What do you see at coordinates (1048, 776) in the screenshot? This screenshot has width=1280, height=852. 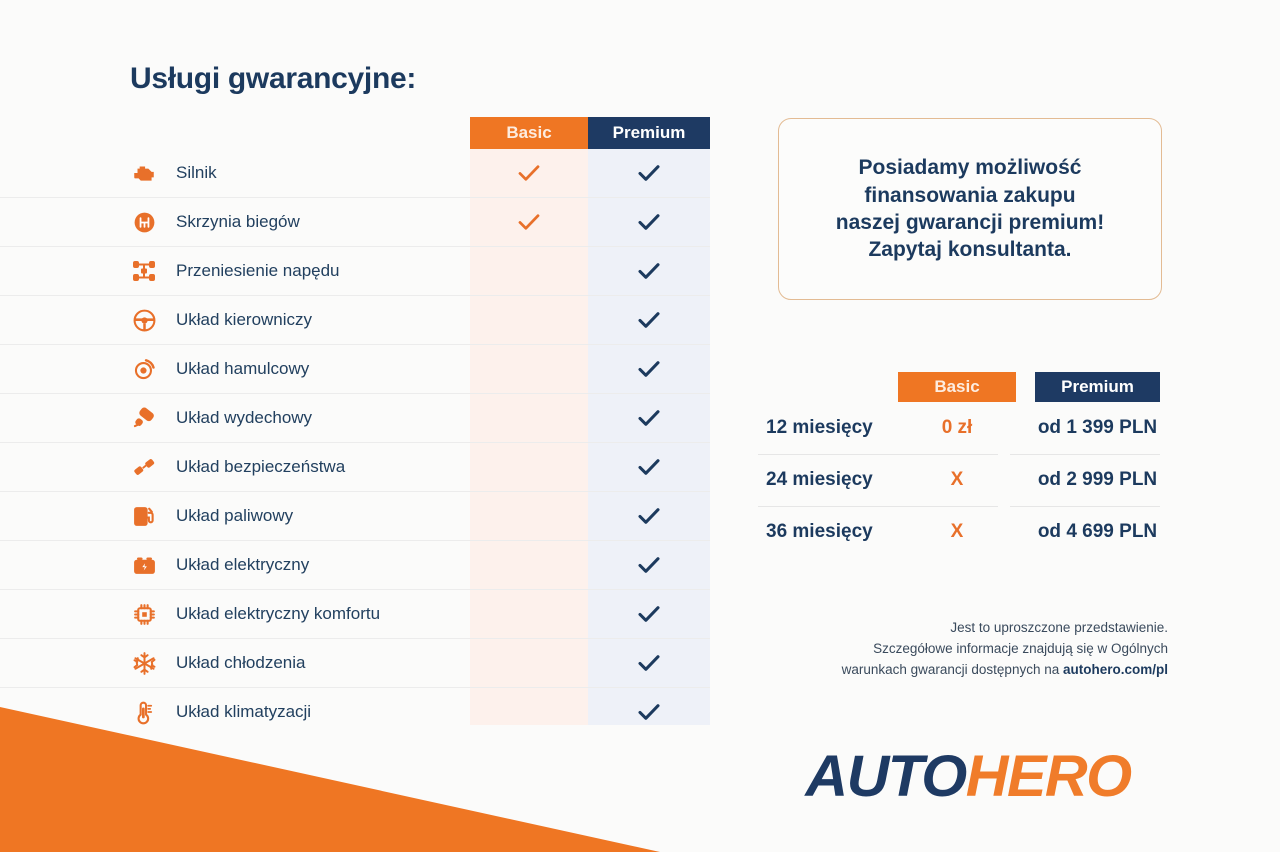 I see `logo-text-hero: HERO` at bounding box center [1048, 776].